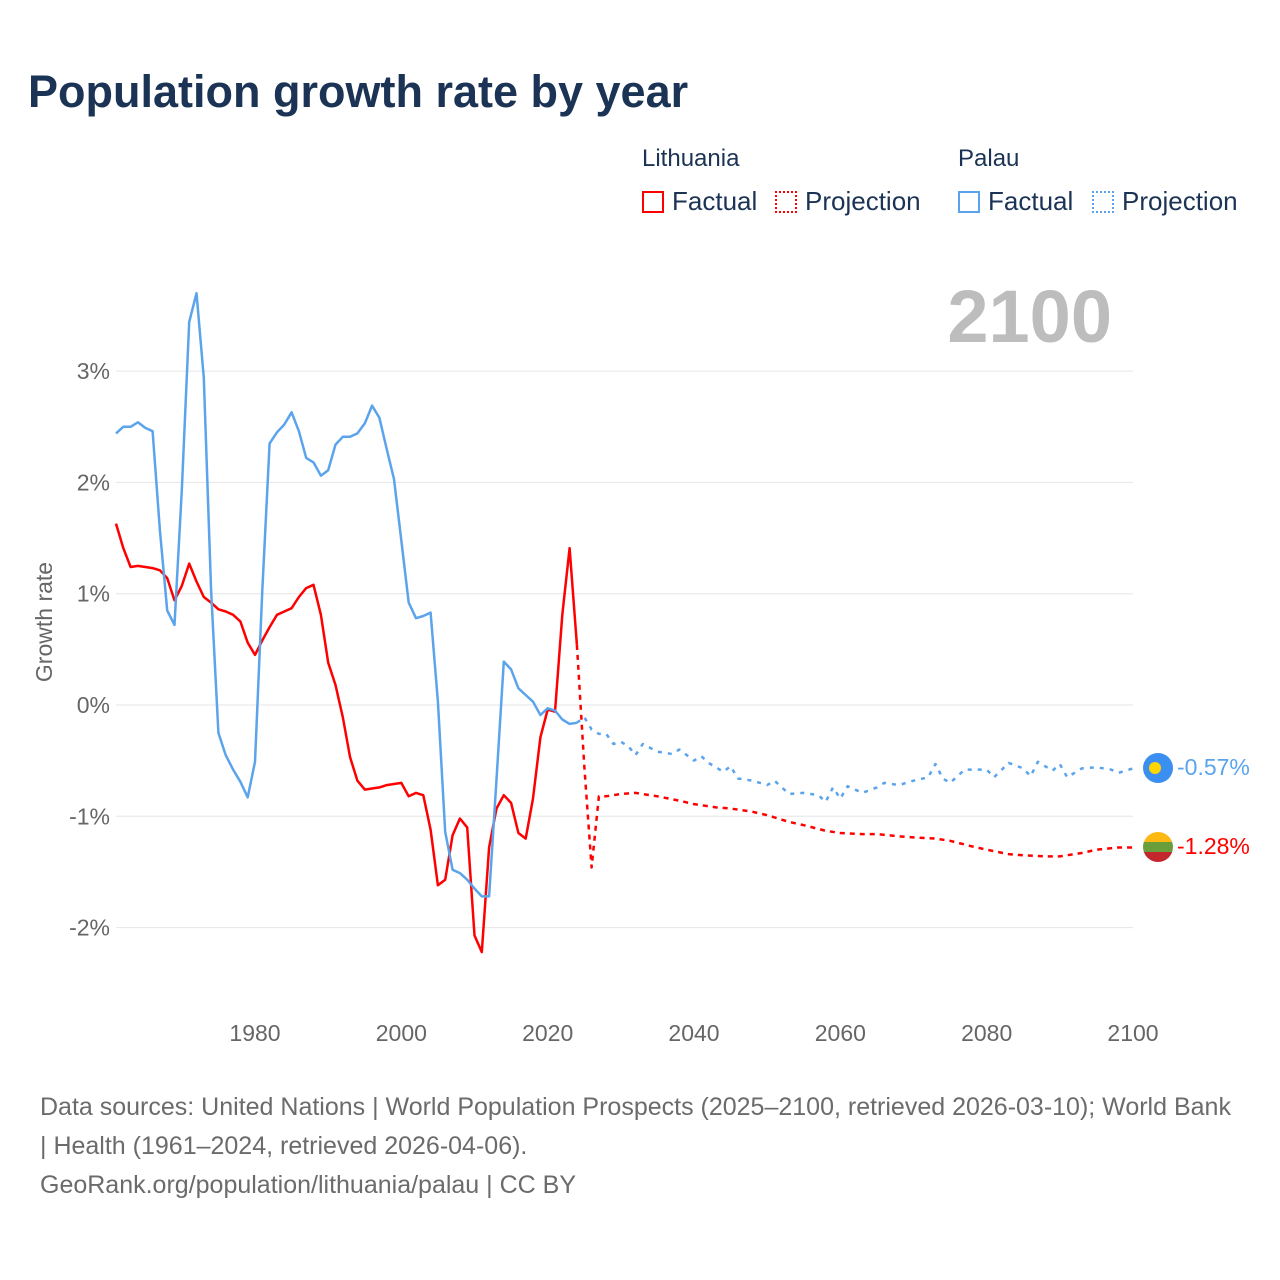 The height and width of the screenshot is (1280, 1280). I want to click on series-palau-projection, so click(855, 759).